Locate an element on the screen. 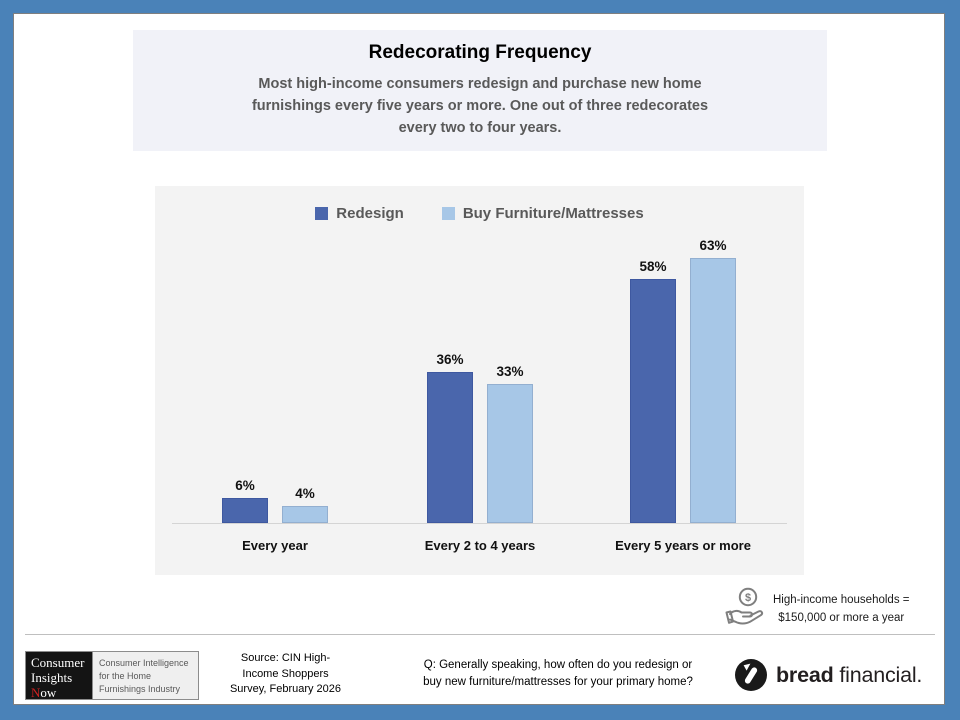 Image resolution: width=960 pixels, height=720 pixels. cin-logo-wordmark: Consumer Insights Now is located at coordinates (59, 676).